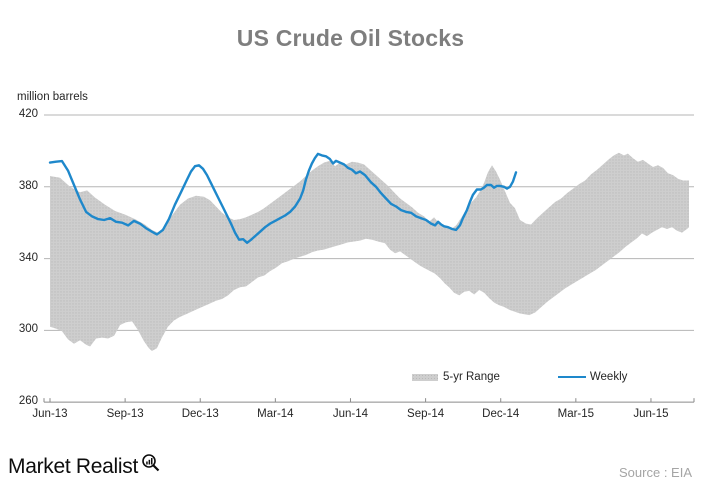 Image resolution: width=701 pixels, height=494 pixels. What do you see at coordinates (350, 38) in the screenshot?
I see `page-title: US Crude Oil Stocks` at bounding box center [350, 38].